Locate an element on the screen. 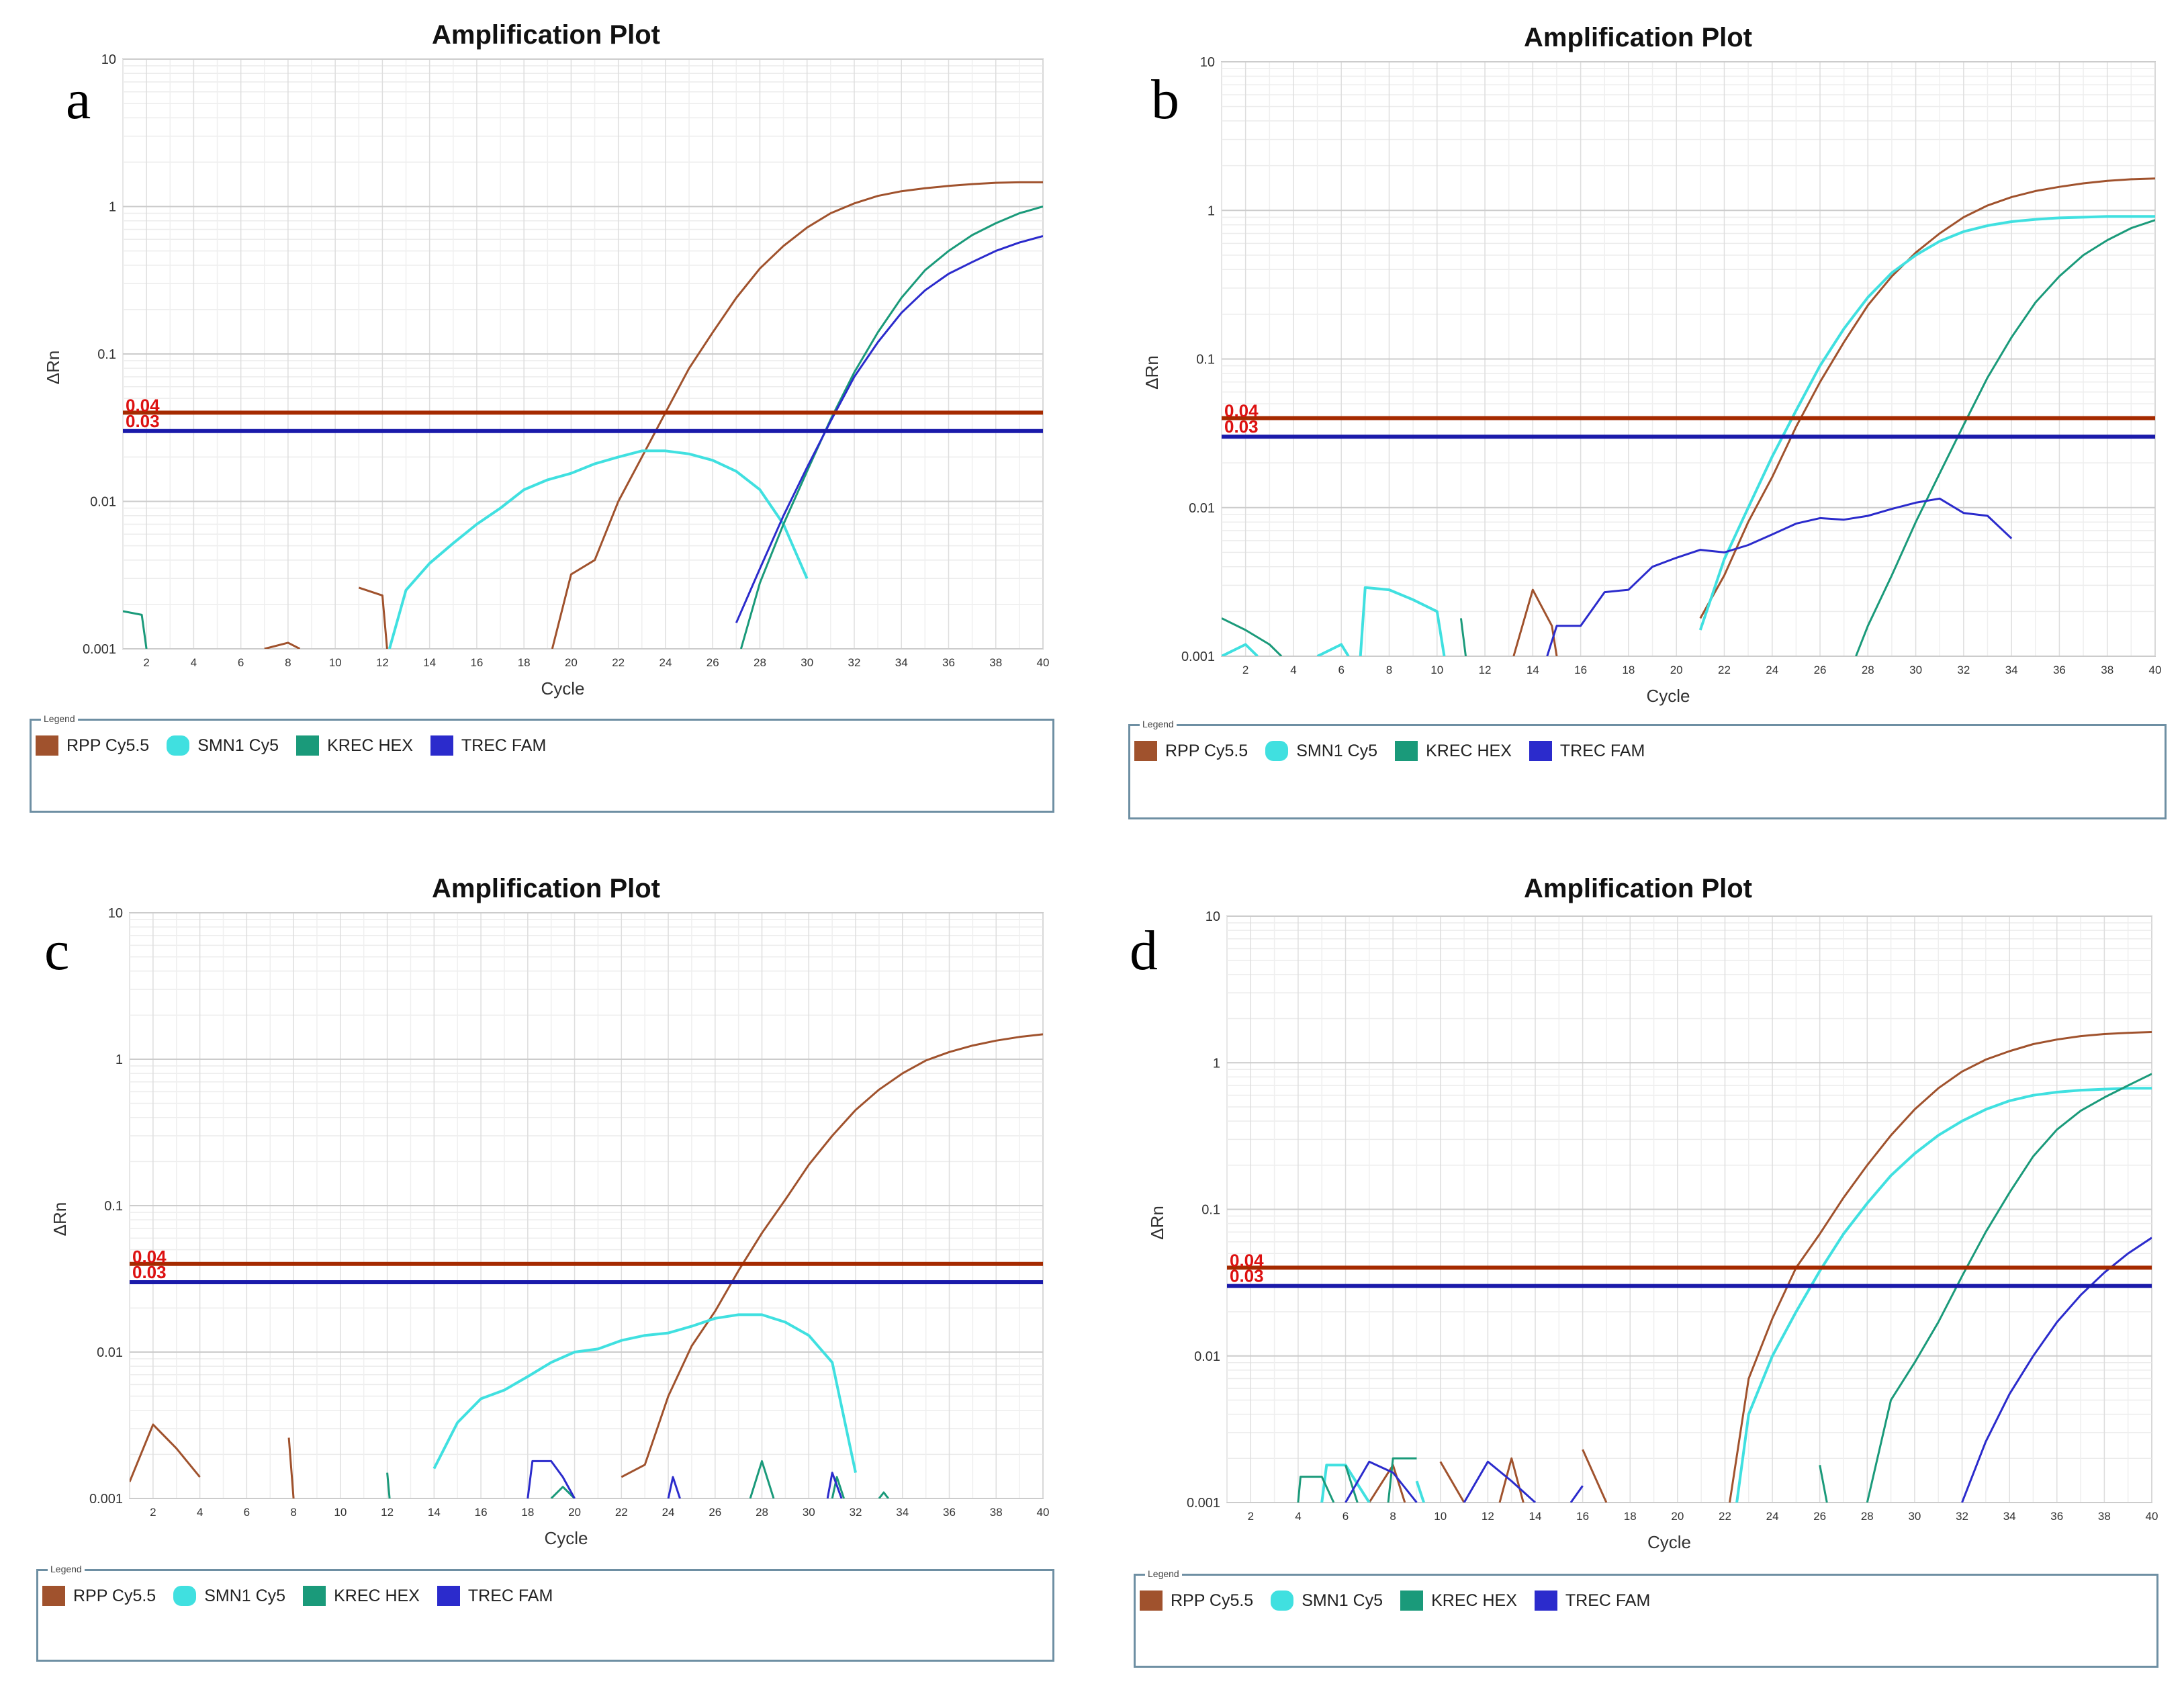 This screenshot has height=1702, width=2184. x-tick-label: 16 is located at coordinates (1583, 1516).